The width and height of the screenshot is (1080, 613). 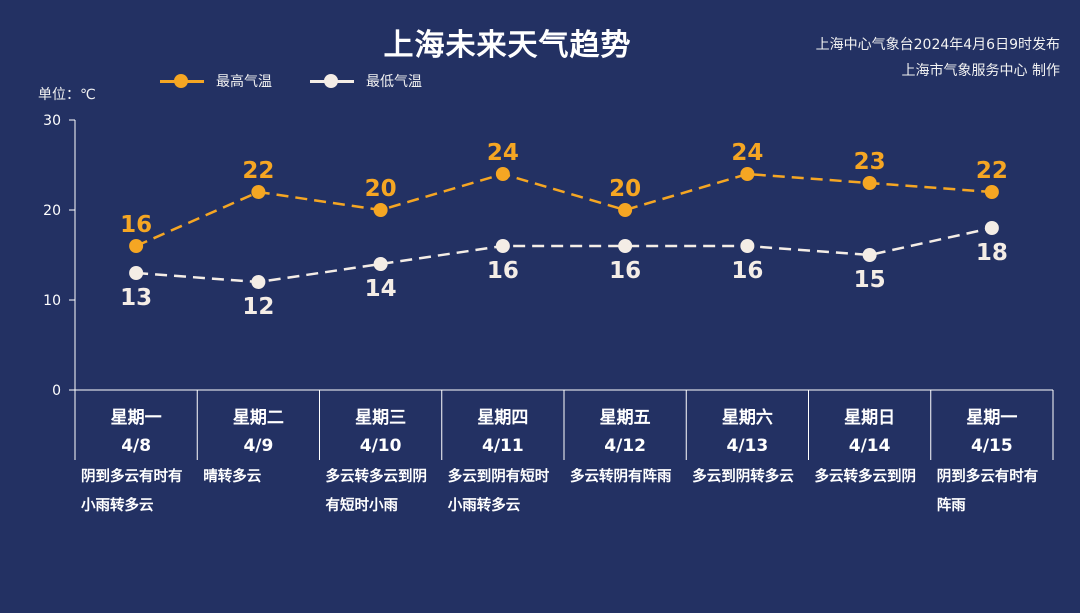 I want to click on weather-desc-day-8: 阴到多云有时有阵雨, so click(x=987, y=491).